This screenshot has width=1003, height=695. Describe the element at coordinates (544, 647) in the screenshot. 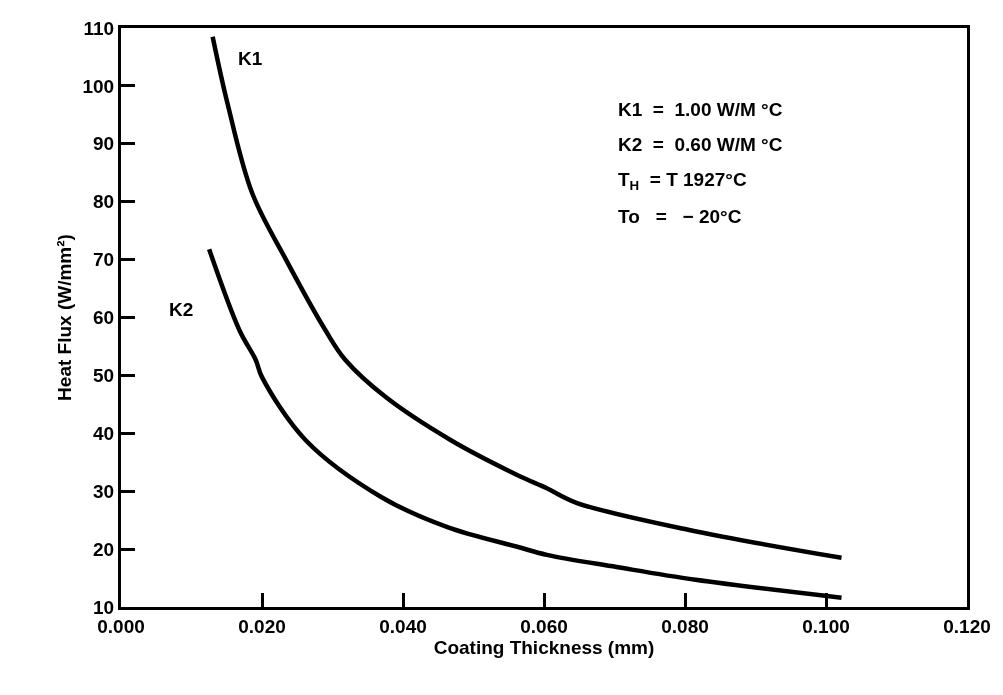

I see `x-axis-title: Coating Thickness (mm)` at that location.